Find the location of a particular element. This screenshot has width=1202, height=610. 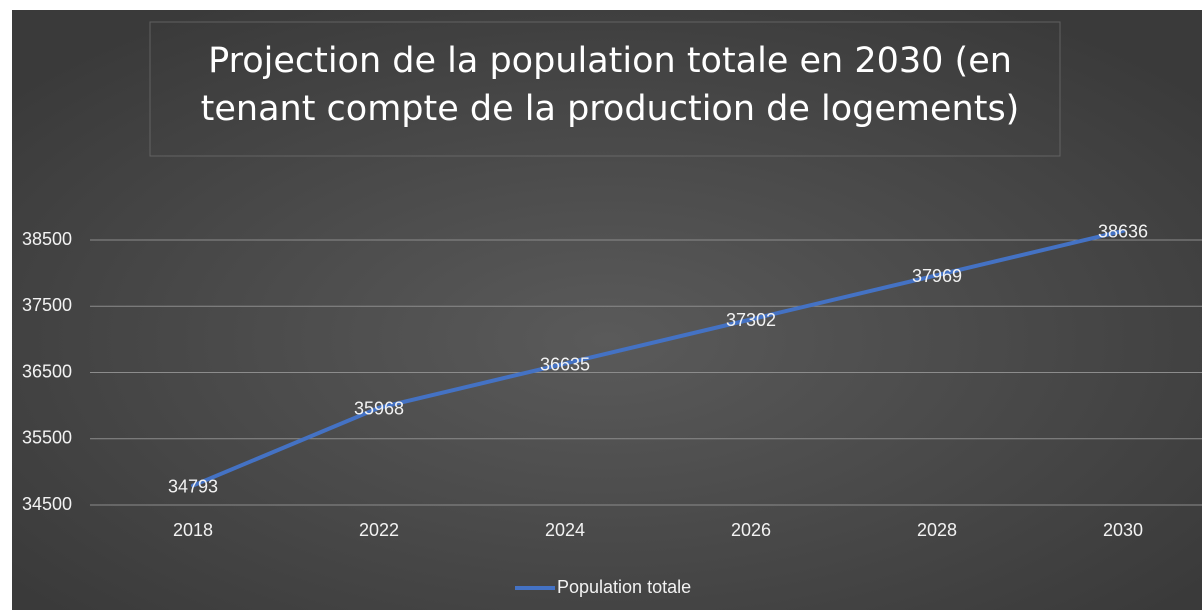

y-tick-label: 37500 is located at coordinates (47, 305).